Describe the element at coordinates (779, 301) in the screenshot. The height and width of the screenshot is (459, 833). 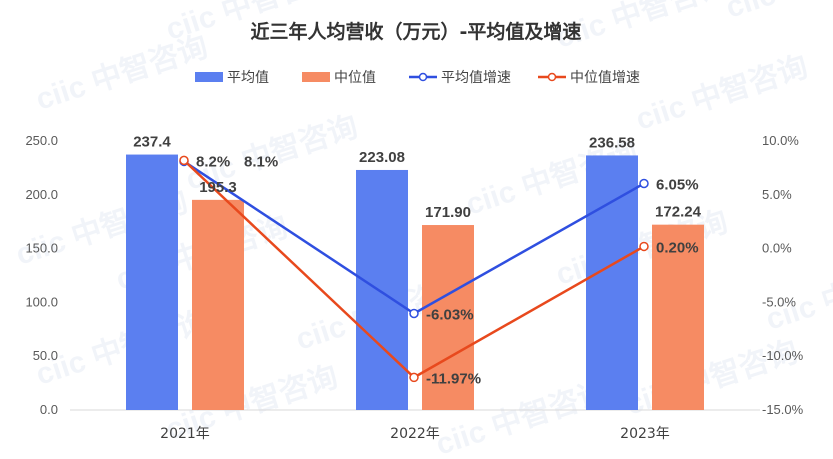
I see `right-tick-label: -5.0%` at that location.